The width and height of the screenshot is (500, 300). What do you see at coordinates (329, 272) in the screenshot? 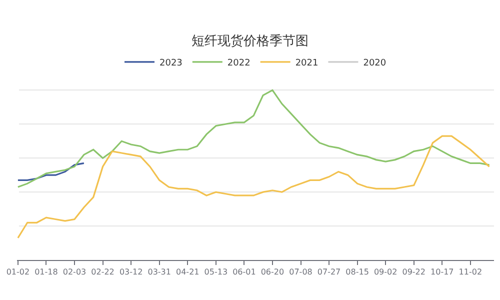
I see `x-tick-label: 07-27` at bounding box center [329, 272].